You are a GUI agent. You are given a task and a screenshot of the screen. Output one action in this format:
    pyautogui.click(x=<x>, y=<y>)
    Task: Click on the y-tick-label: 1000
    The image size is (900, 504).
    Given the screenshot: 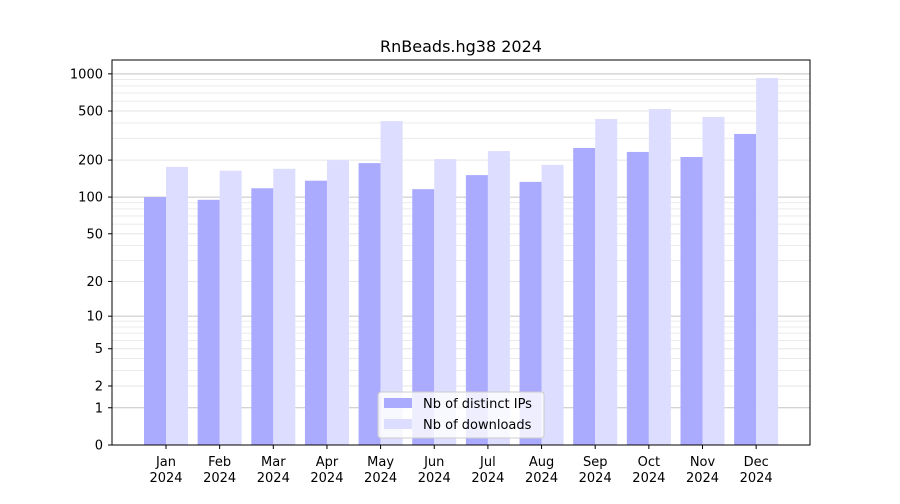 What is the action you would take?
    pyautogui.click(x=86, y=74)
    